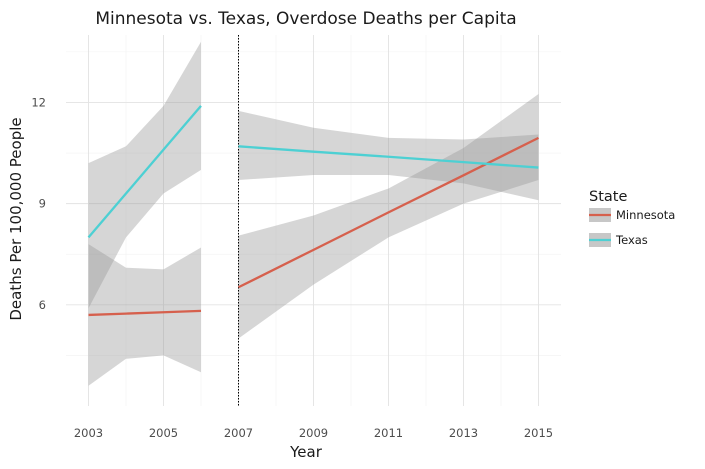 The width and height of the screenshot is (705, 469). What do you see at coordinates (38, 203) in the screenshot?
I see `y-axis-ticks: 6 9 12` at bounding box center [38, 203].